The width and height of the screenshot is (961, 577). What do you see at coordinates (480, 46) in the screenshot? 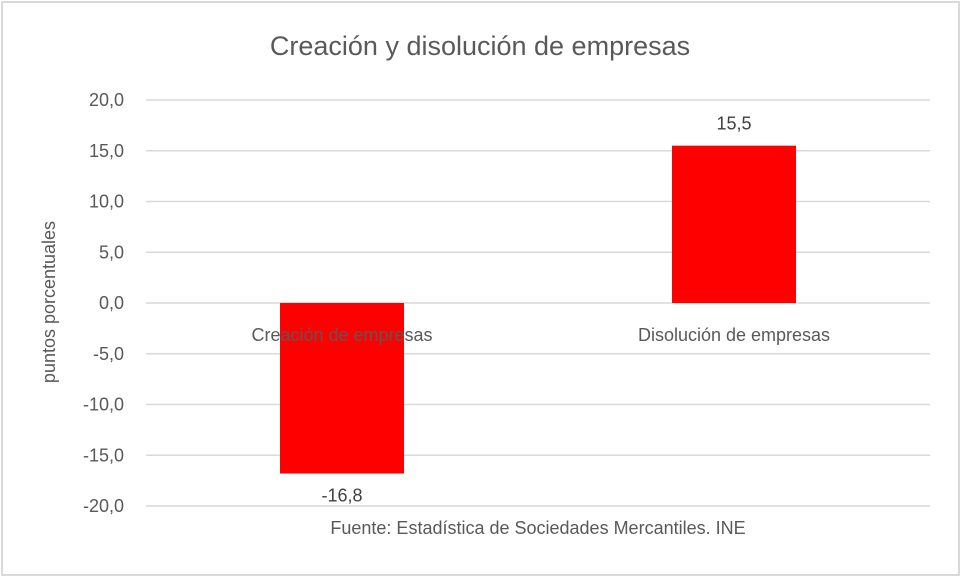
I see `chart-title: Creación y disolución de empresas` at bounding box center [480, 46].